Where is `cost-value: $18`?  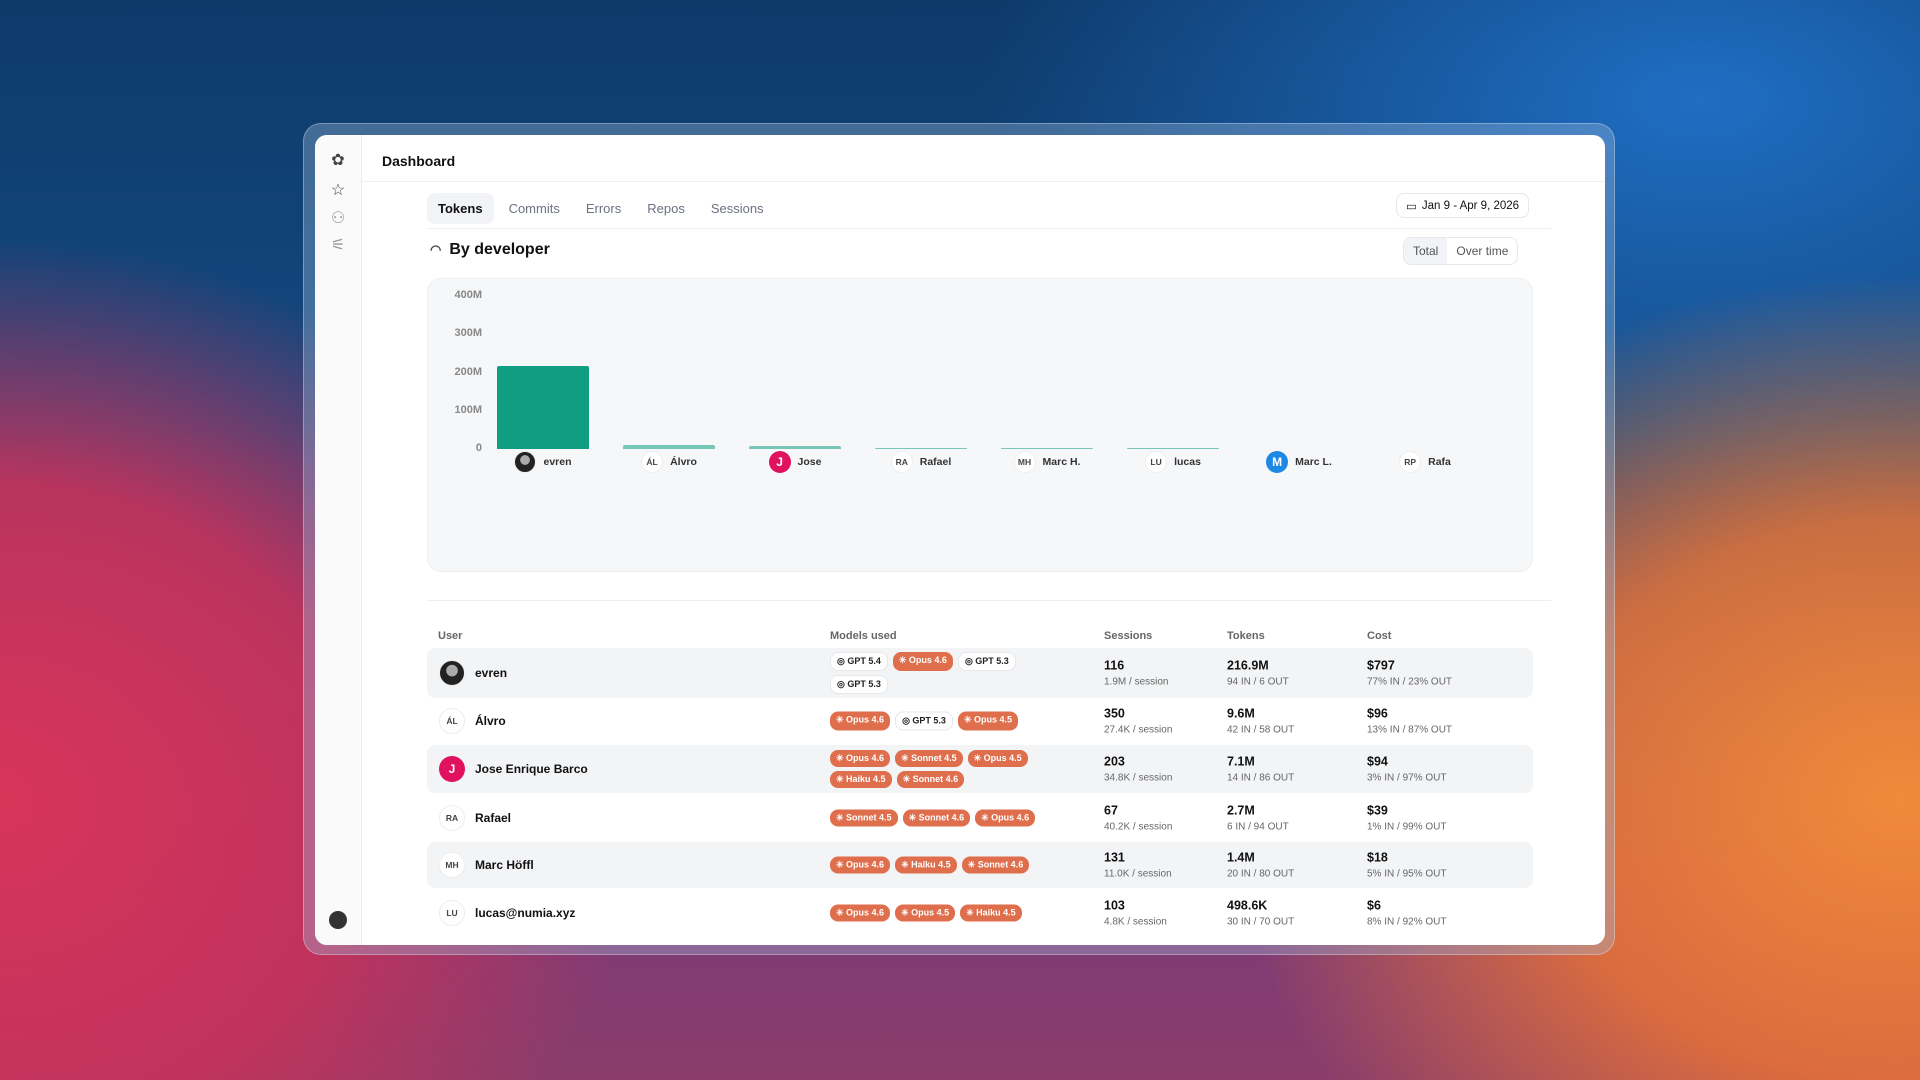
cost-value: $18 is located at coordinates (1377, 857).